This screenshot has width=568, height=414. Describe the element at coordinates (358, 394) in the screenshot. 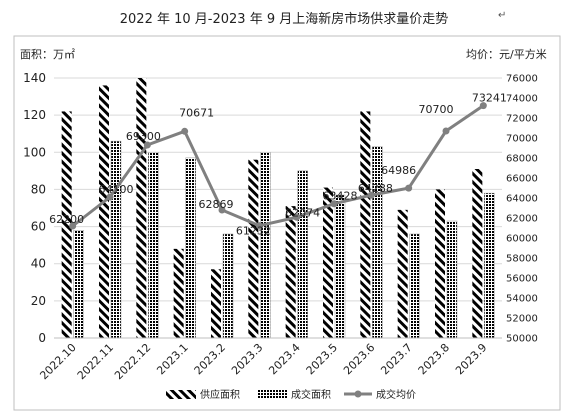

I see `legend-swatch-price-point` at that location.